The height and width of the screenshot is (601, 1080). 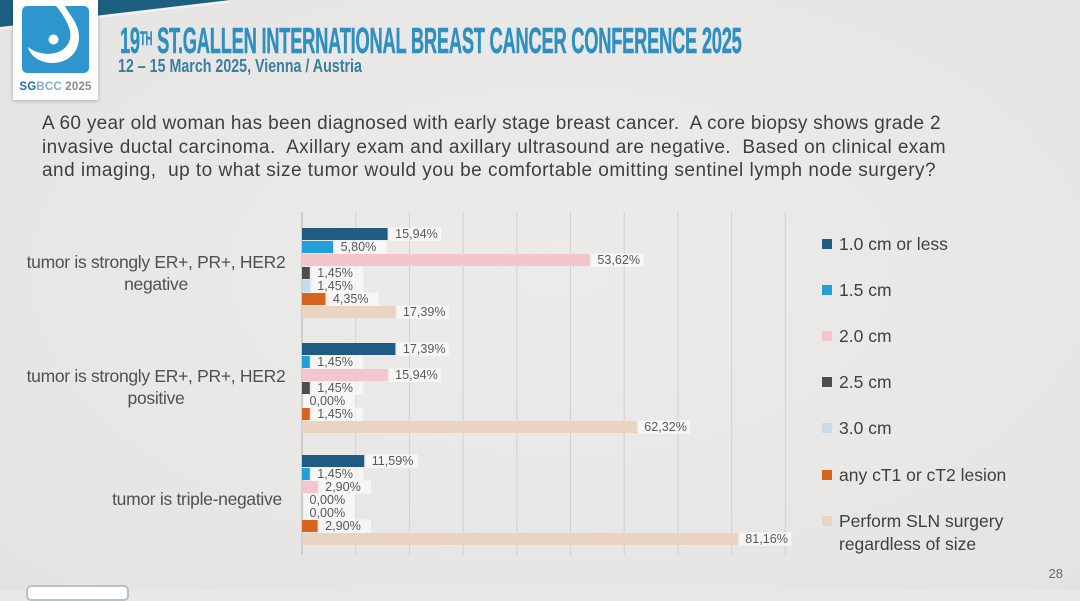 What do you see at coordinates (197, 499) in the screenshot?
I see `svg-text: tumor is triple-negative` at bounding box center [197, 499].